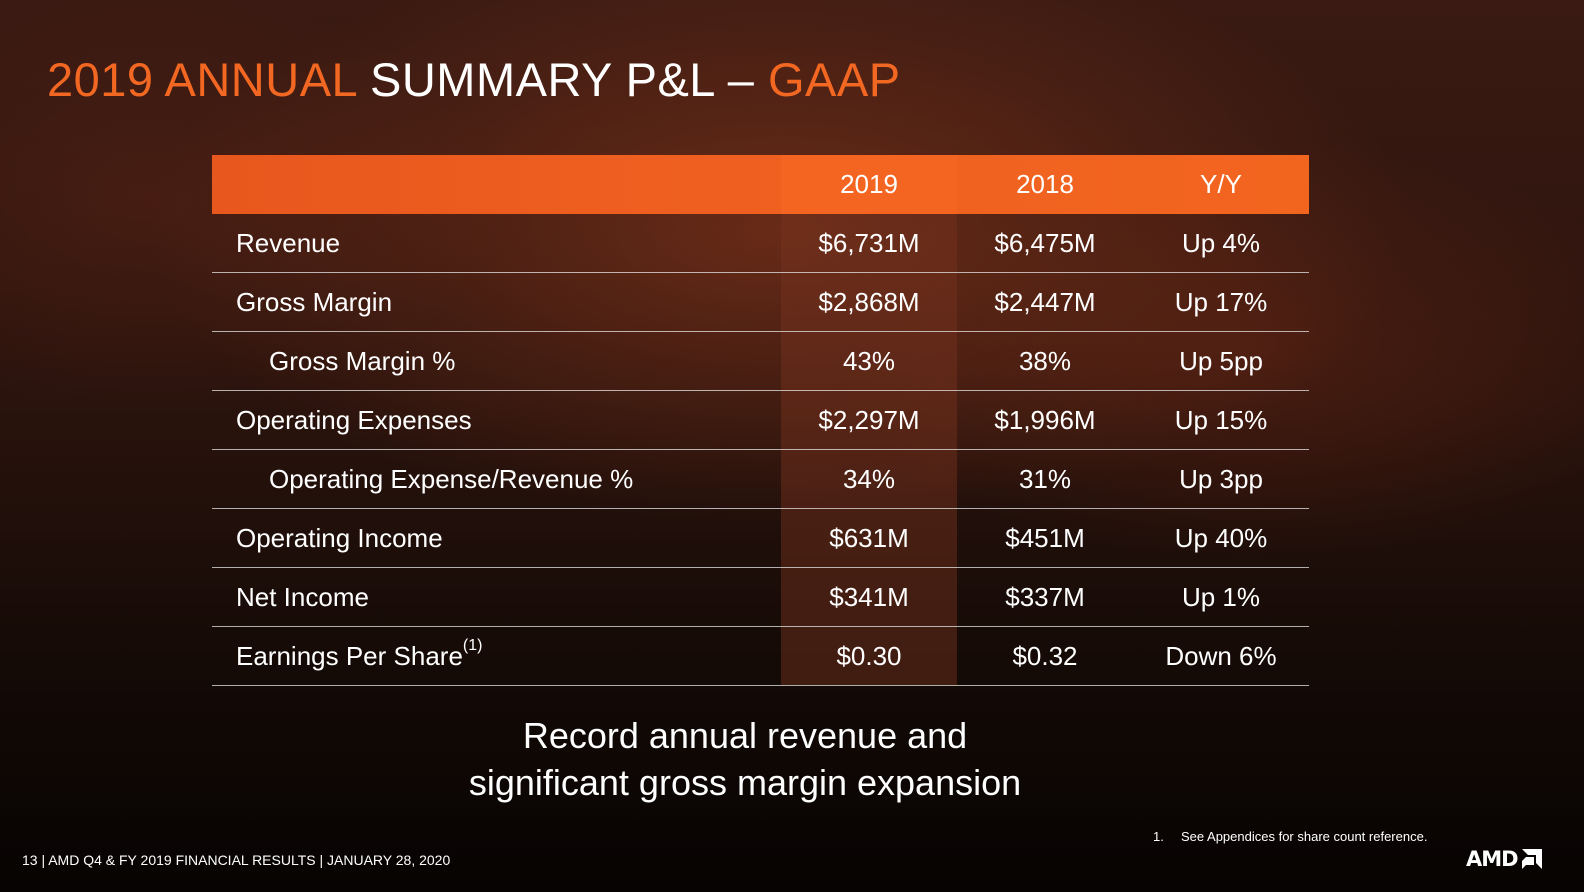 The height and width of the screenshot is (892, 1584). What do you see at coordinates (869, 596) in the screenshot?
I see `value-2019: $341M` at bounding box center [869, 596].